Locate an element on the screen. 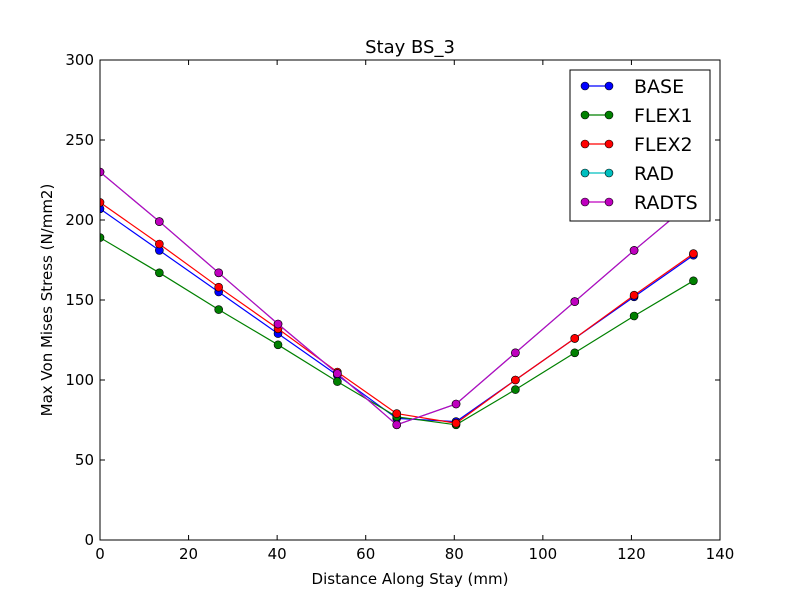 The height and width of the screenshot is (600, 800). legend-entry: BASE is located at coordinates (632, 87).